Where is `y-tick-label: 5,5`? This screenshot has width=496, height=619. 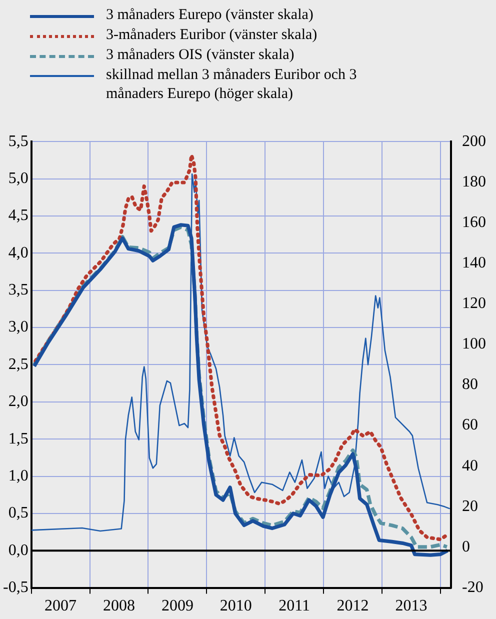 y-tick-label: 5,5 is located at coordinates (18, 141).